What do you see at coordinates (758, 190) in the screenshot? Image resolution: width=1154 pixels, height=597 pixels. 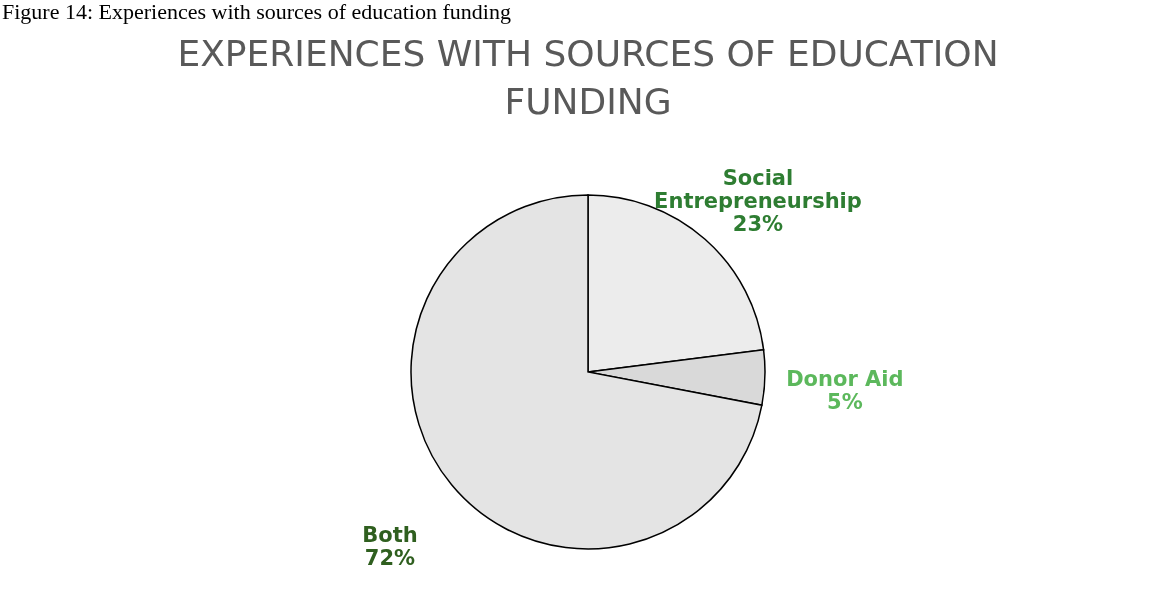 I see `slice-label: Social Entrepreneurship` at bounding box center [758, 190].